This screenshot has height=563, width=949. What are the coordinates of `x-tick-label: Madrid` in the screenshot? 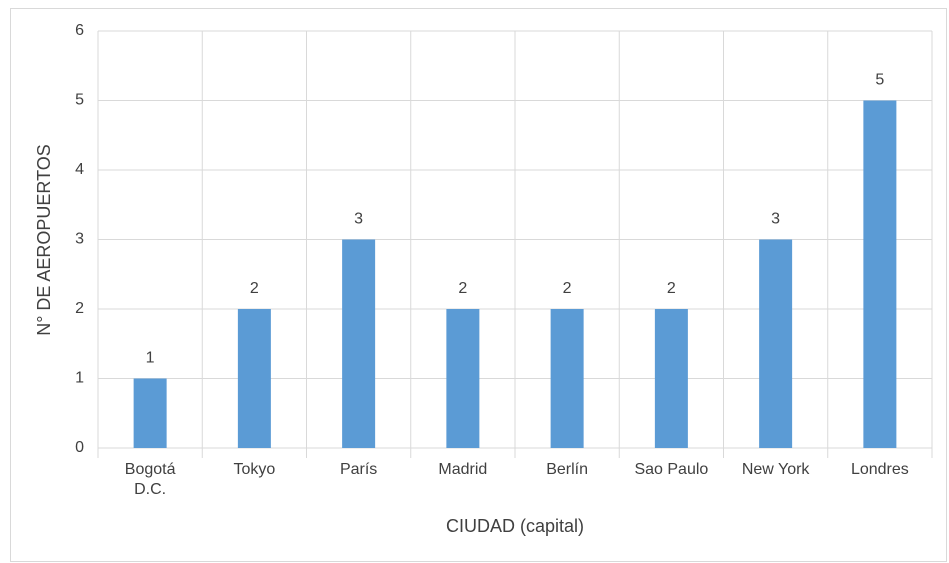 It's located at (462, 469).